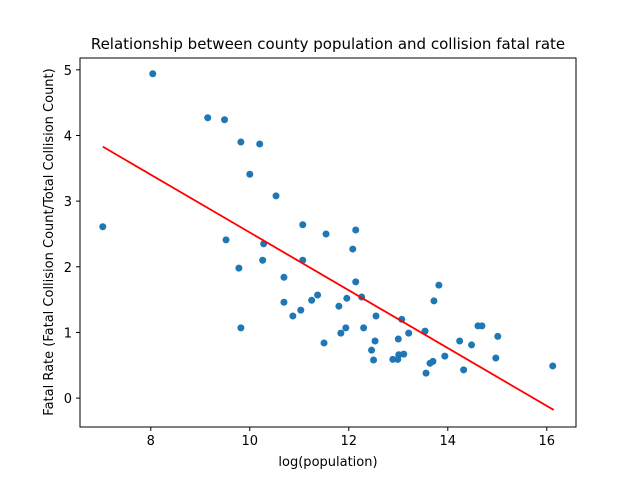 Image resolution: width=640 pixels, height=480 pixels. I want to click on x-axis-label: log(population), so click(327, 462).